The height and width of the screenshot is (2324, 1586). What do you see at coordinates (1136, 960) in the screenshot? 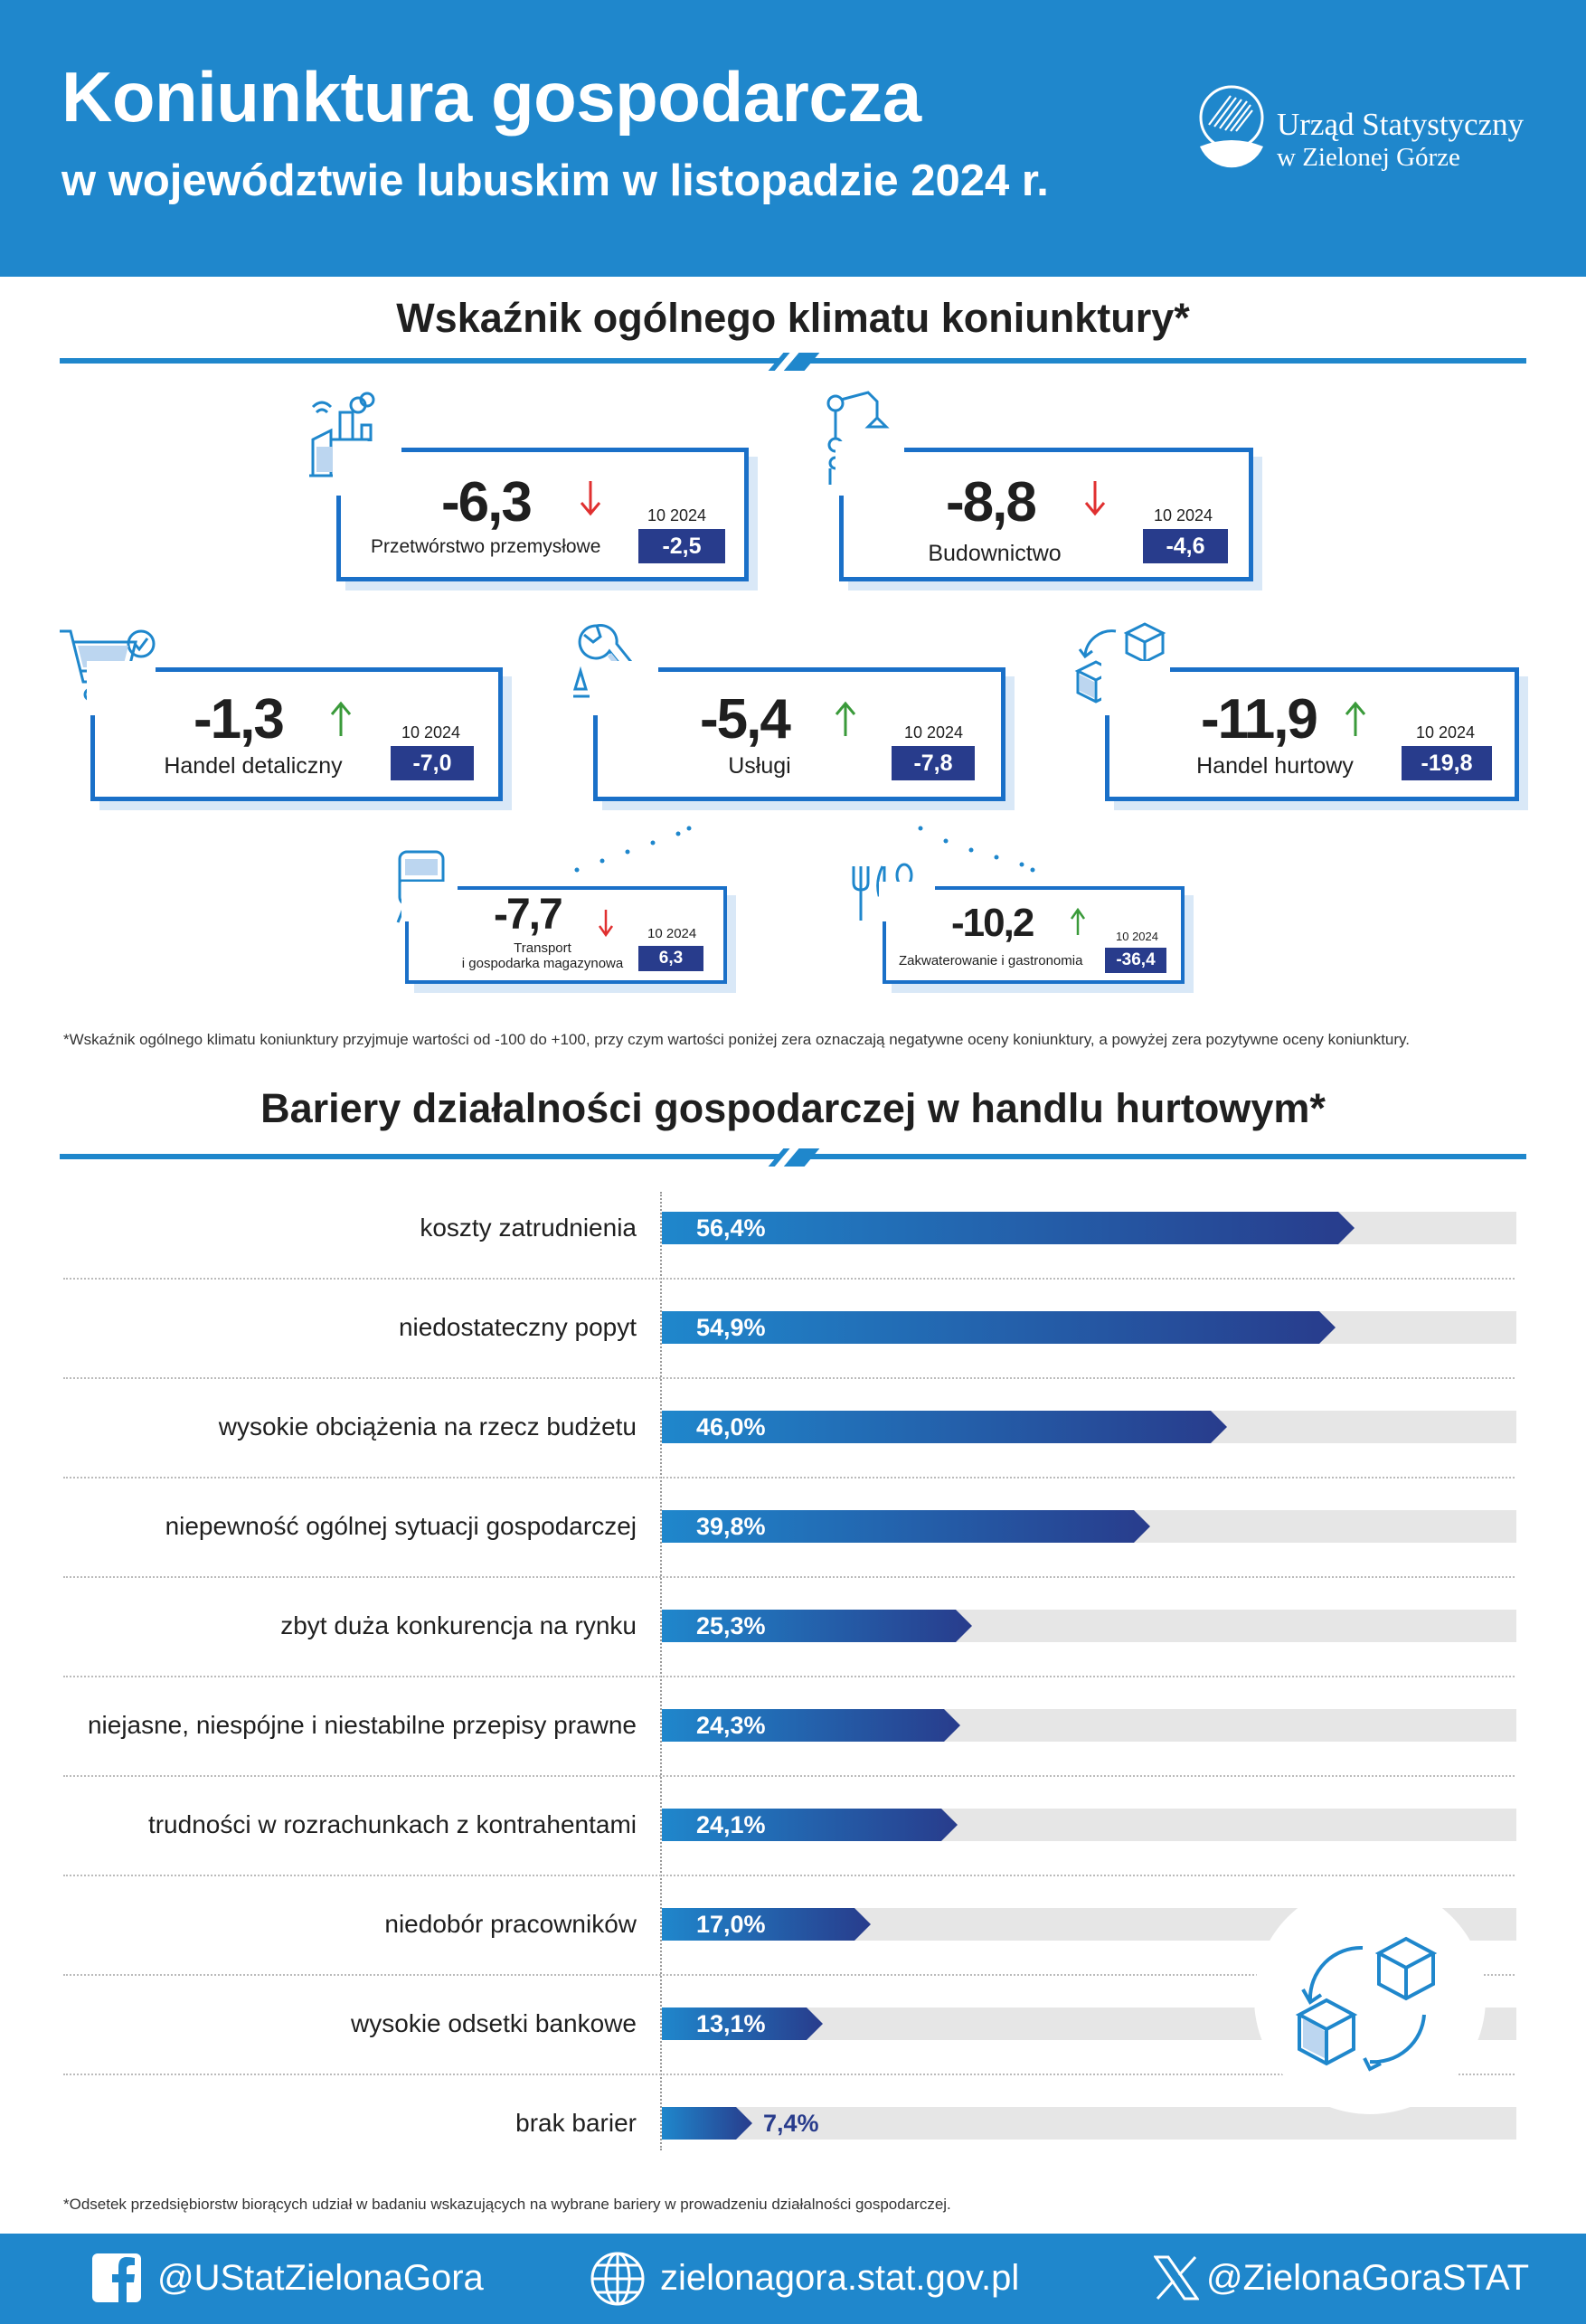
I see `prev-value-badge: -36,4` at bounding box center [1136, 960].